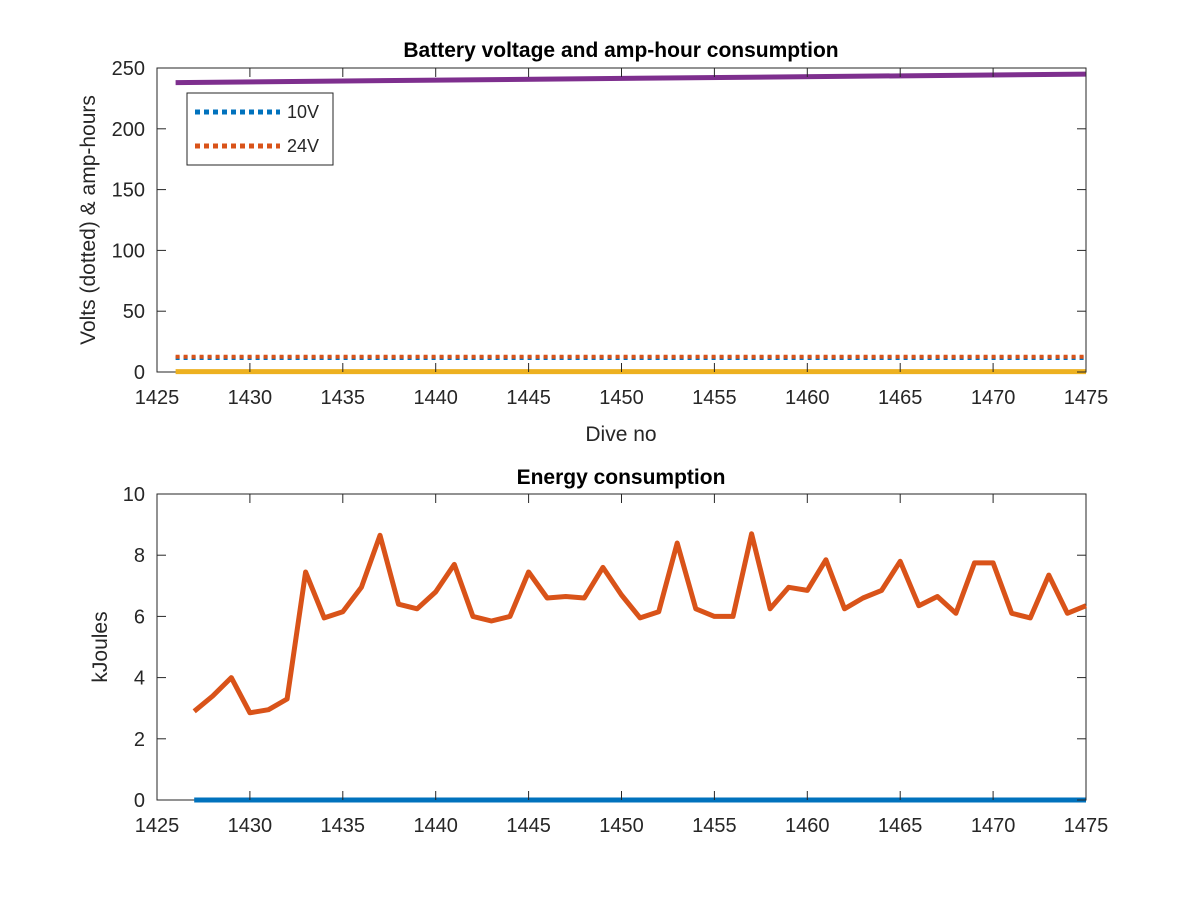 This screenshot has height=900, width=1200. What do you see at coordinates (621, 826) in the screenshot?
I see `energy-x-tick-label: 1450` at bounding box center [621, 826].